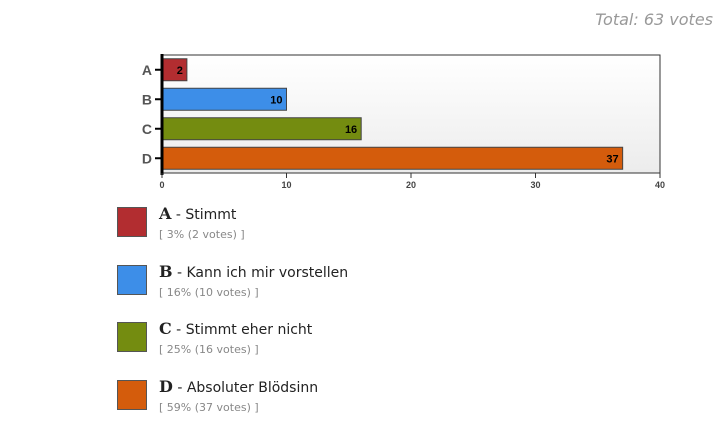  What do you see at coordinates (286, 185) in the screenshot?
I see `x-tick-label: 10` at bounding box center [286, 185].